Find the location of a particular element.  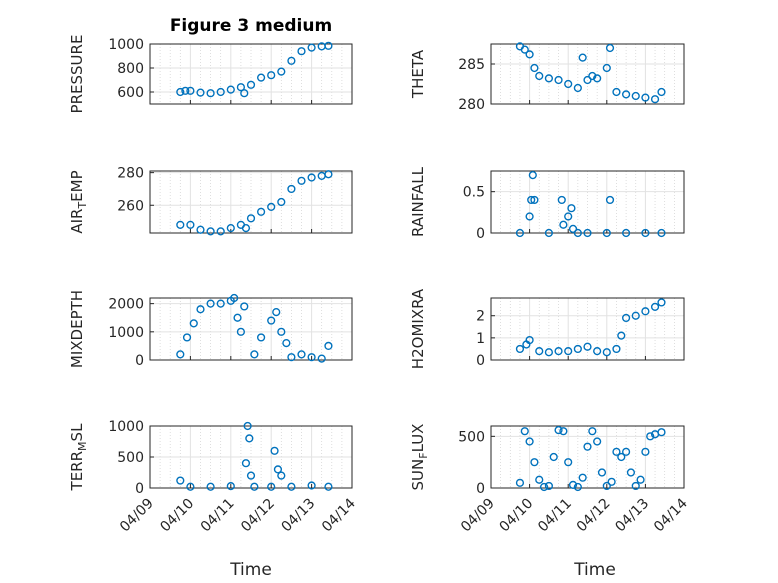

subplot-5: 0 1000 2000 MIXDEPTH is located at coordinates (210, 329).